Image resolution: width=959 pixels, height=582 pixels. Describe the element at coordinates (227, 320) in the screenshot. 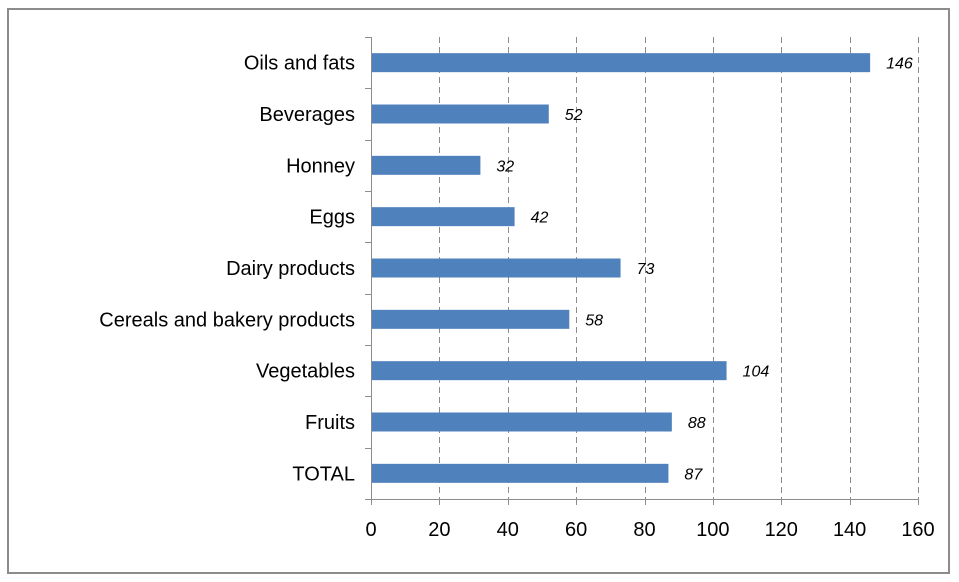

I see `category-label-5: Cereals and bakery products` at that location.